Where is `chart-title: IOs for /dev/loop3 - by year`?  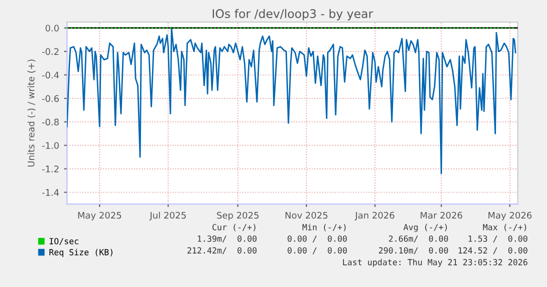 chart-title: IOs for /dev/loop3 - by year is located at coordinates (293, 14).